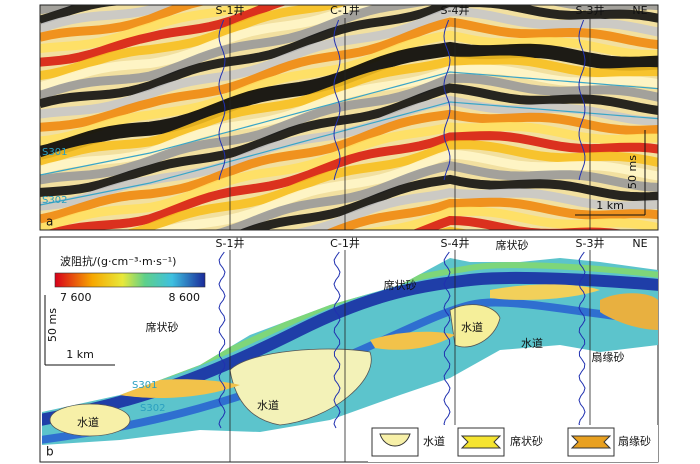 The height and width of the screenshot is (464, 700). What do you see at coordinates (634, 441) in the screenshot?
I see `legend-label: 扇缘砂` at bounding box center [634, 441].